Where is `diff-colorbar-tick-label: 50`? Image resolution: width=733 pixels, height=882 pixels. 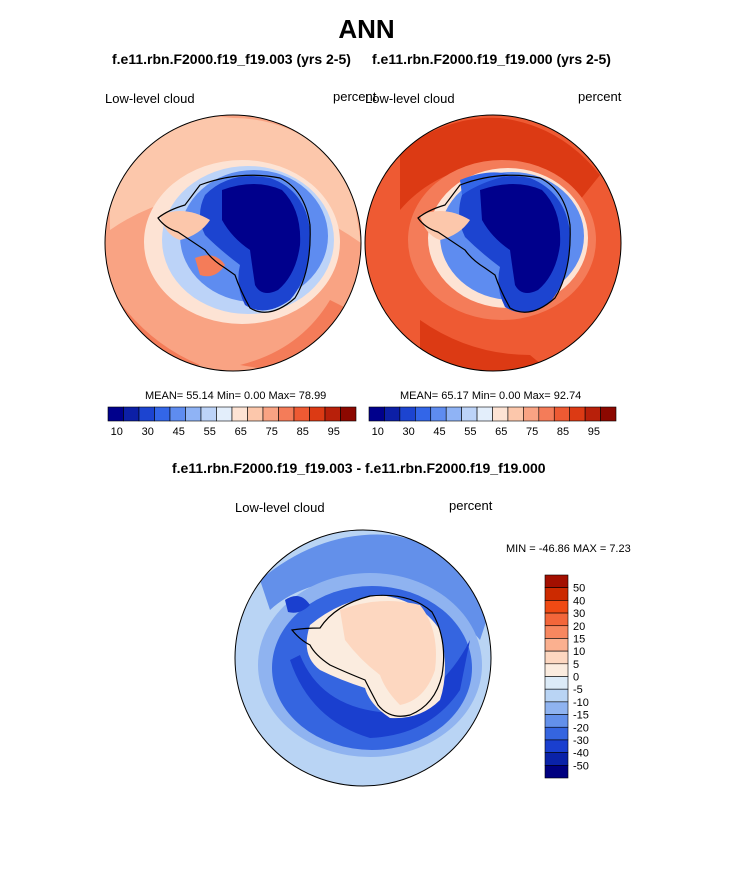
diff-colorbar-tick-label: 50 is located at coordinates (579, 589).